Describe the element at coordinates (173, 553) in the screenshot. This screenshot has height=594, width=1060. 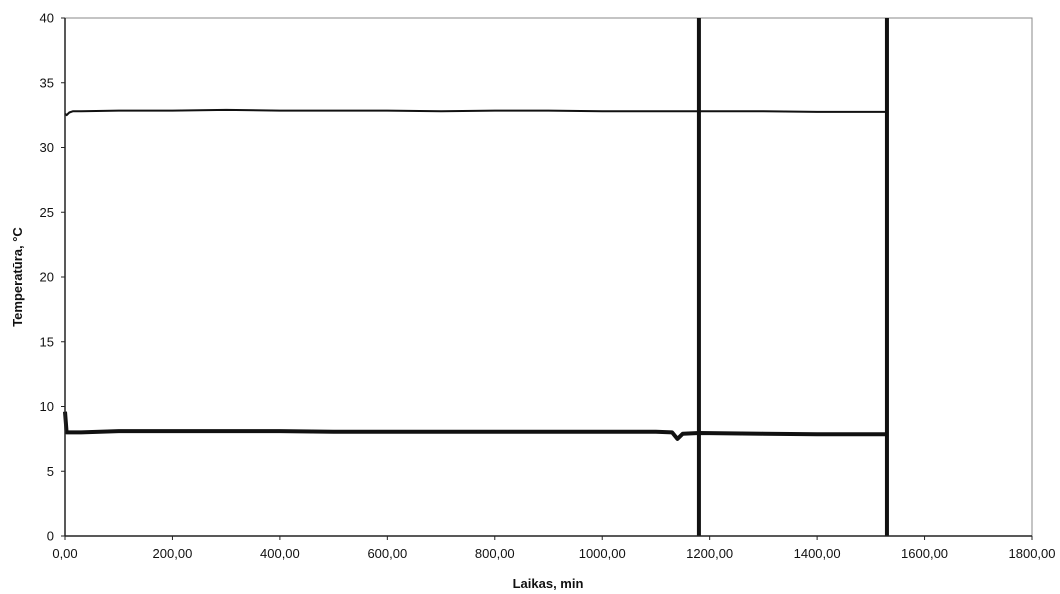
I see `x-tick-label: 200,00` at that location.